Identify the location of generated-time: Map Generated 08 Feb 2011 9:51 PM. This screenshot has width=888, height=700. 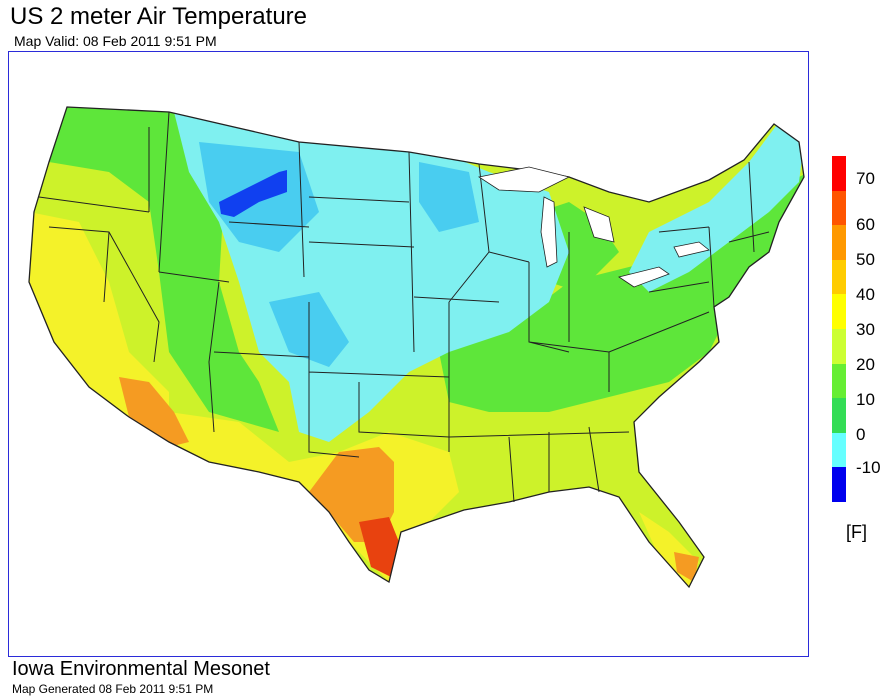
(113, 689).